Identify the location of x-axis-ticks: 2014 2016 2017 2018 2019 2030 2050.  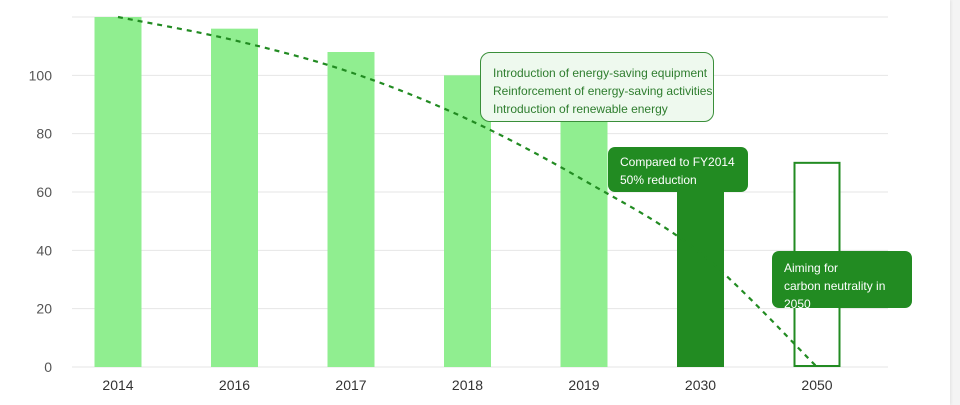
(467, 385).